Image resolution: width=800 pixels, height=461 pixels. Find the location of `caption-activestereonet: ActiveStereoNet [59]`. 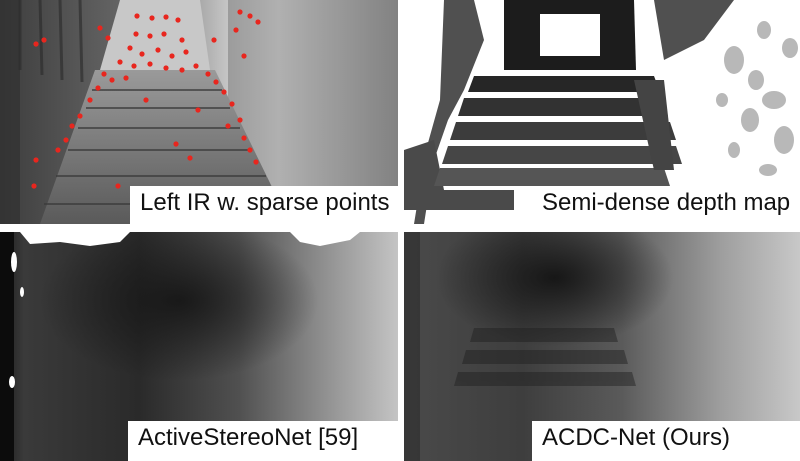

caption-activestereonet: ActiveStereoNet [59] is located at coordinates (263, 441).